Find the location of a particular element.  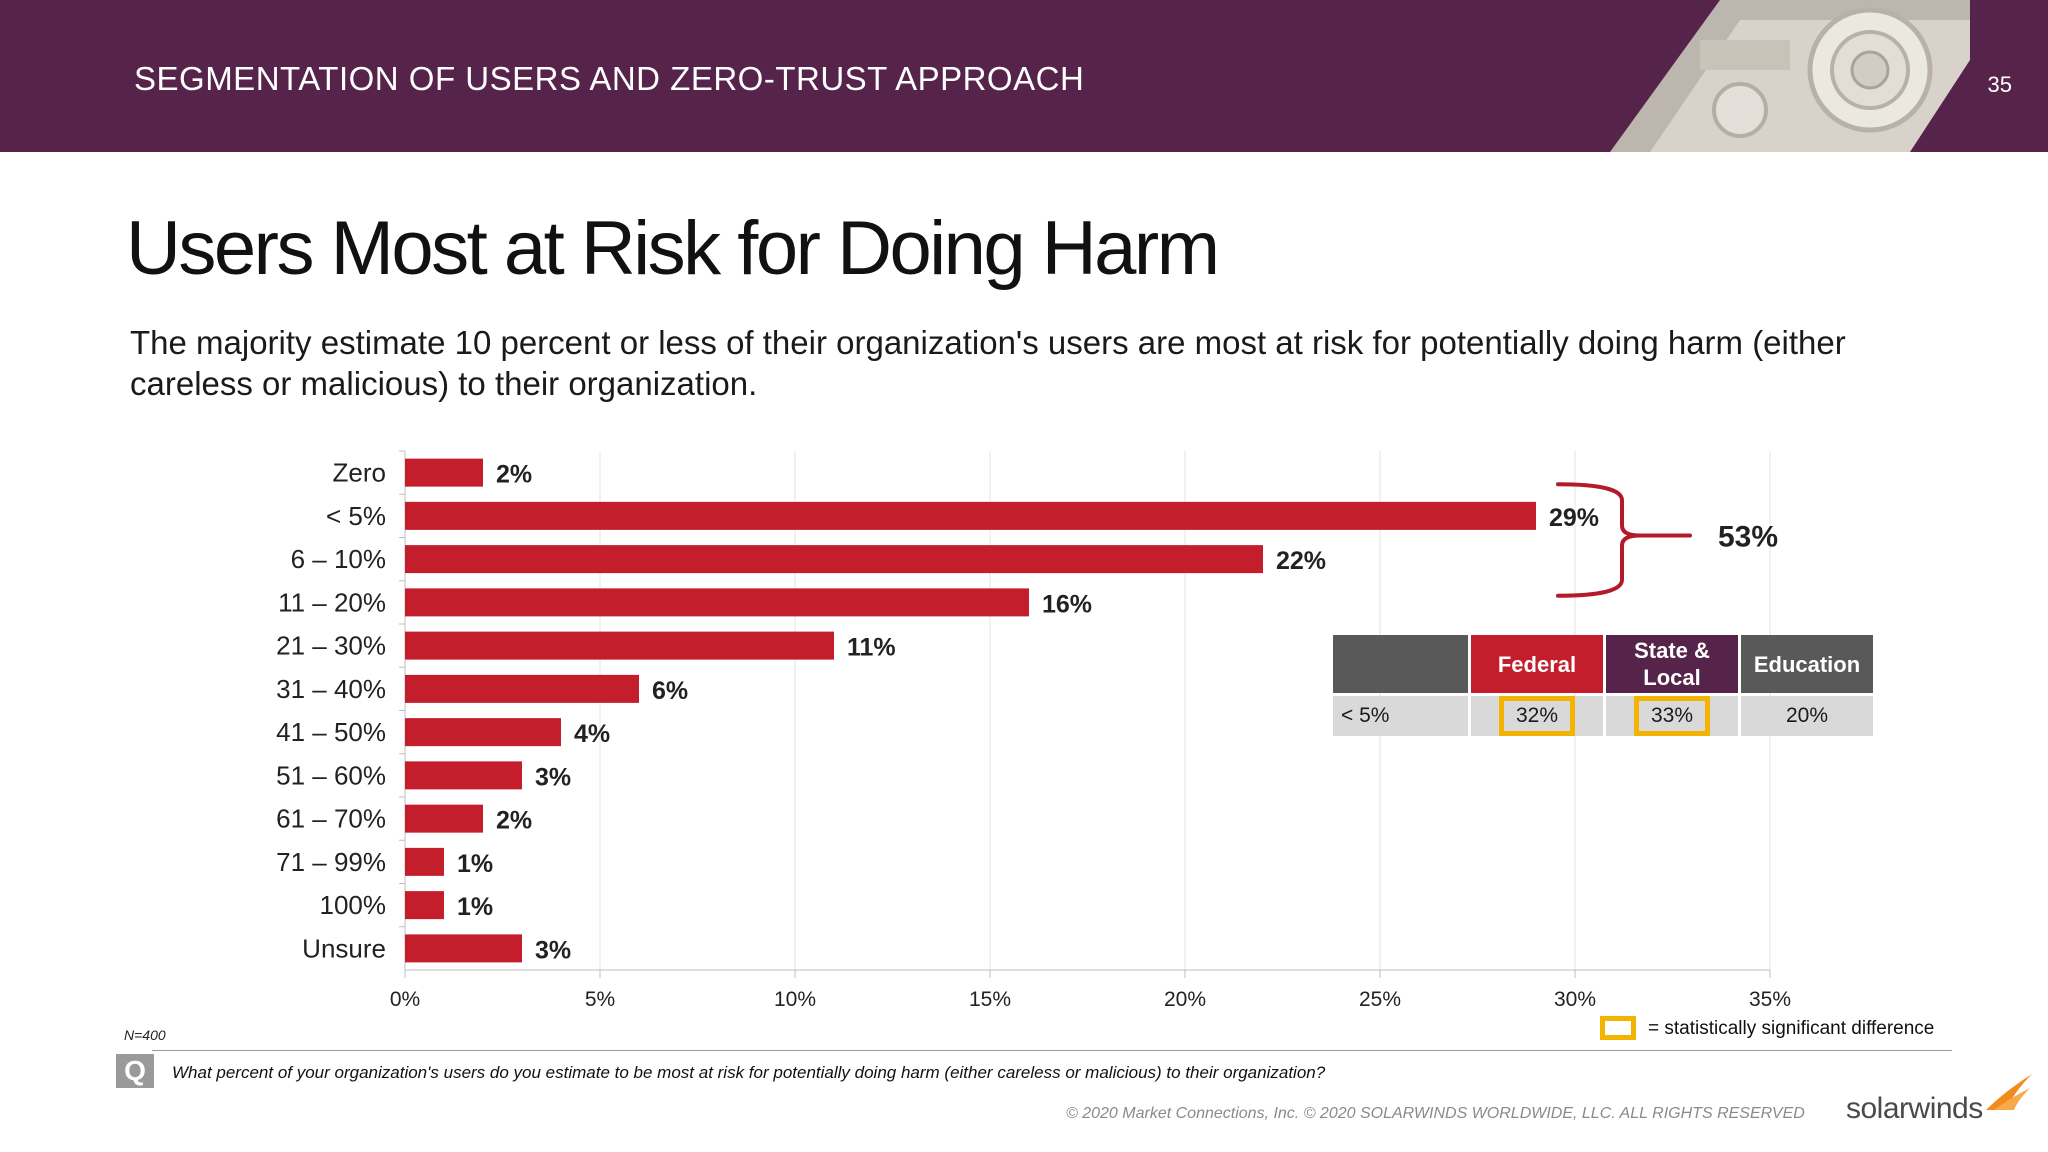

table-header-state-local: State & Local is located at coordinates (1672, 664).